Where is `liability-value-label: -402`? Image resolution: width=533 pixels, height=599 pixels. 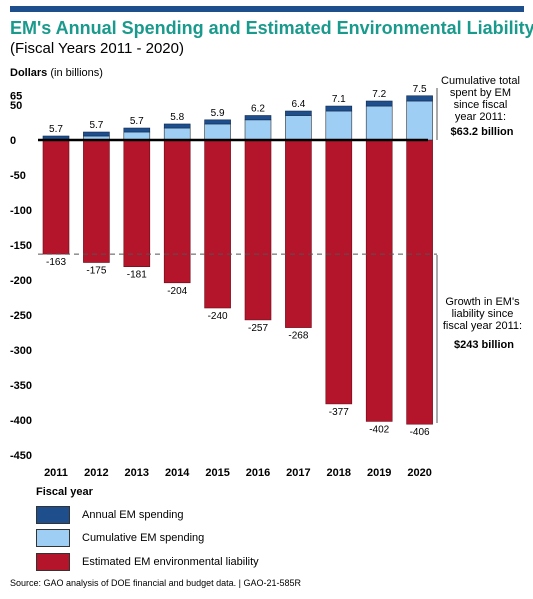
liability-value-label: -402 is located at coordinates (379, 429).